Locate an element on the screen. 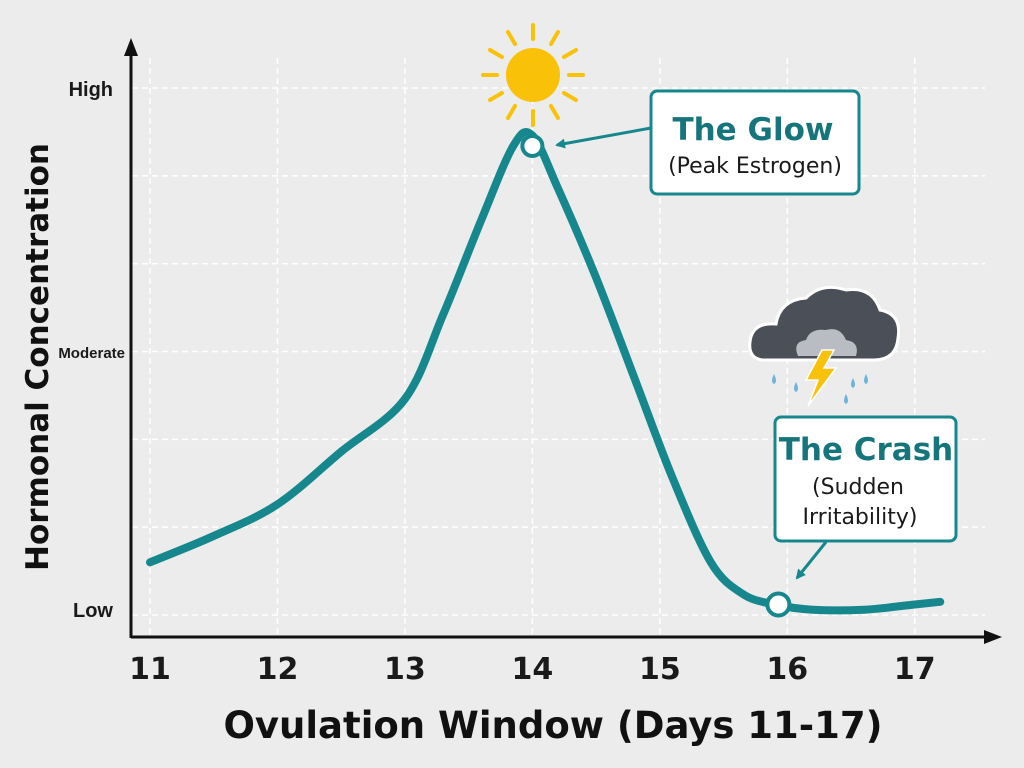 This screenshot has height=768, width=1024. callout-glow-title: The Glow is located at coordinates (752, 130).